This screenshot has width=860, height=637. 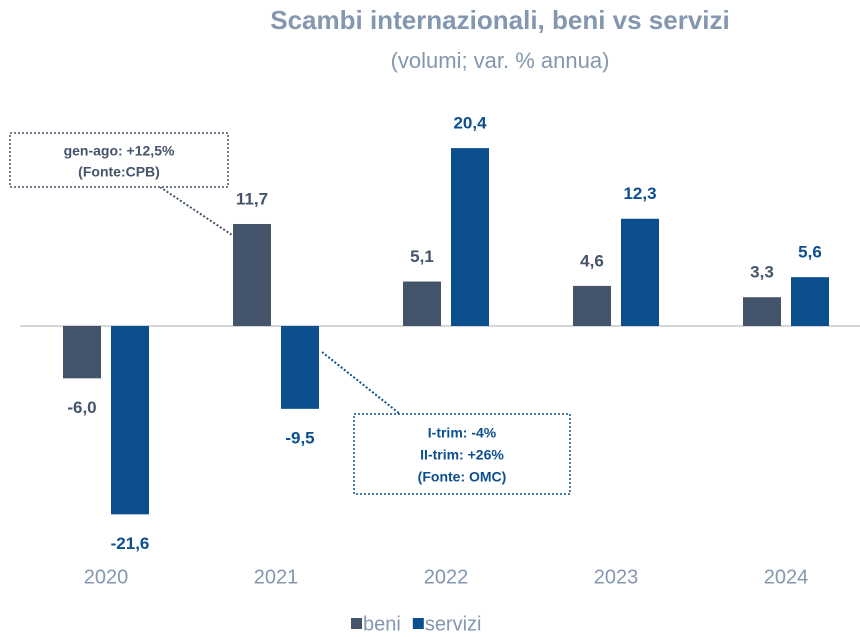 I want to click on legend-label: beni, so click(x=382, y=624).